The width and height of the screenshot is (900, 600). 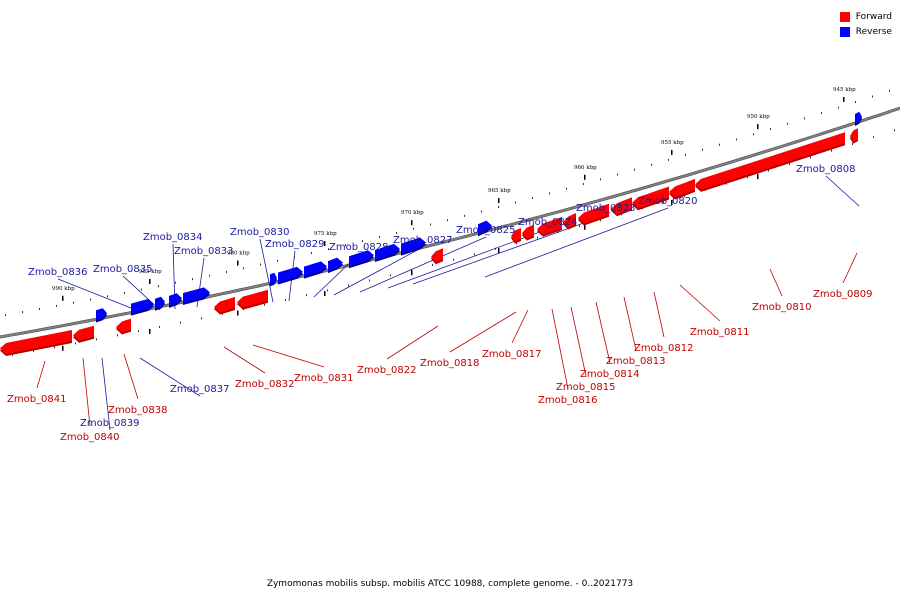 What do you see at coordinates (586, 387) in the screenshot?
I see `gene-label: Zmob_0815` at bounding box center [586, 387].